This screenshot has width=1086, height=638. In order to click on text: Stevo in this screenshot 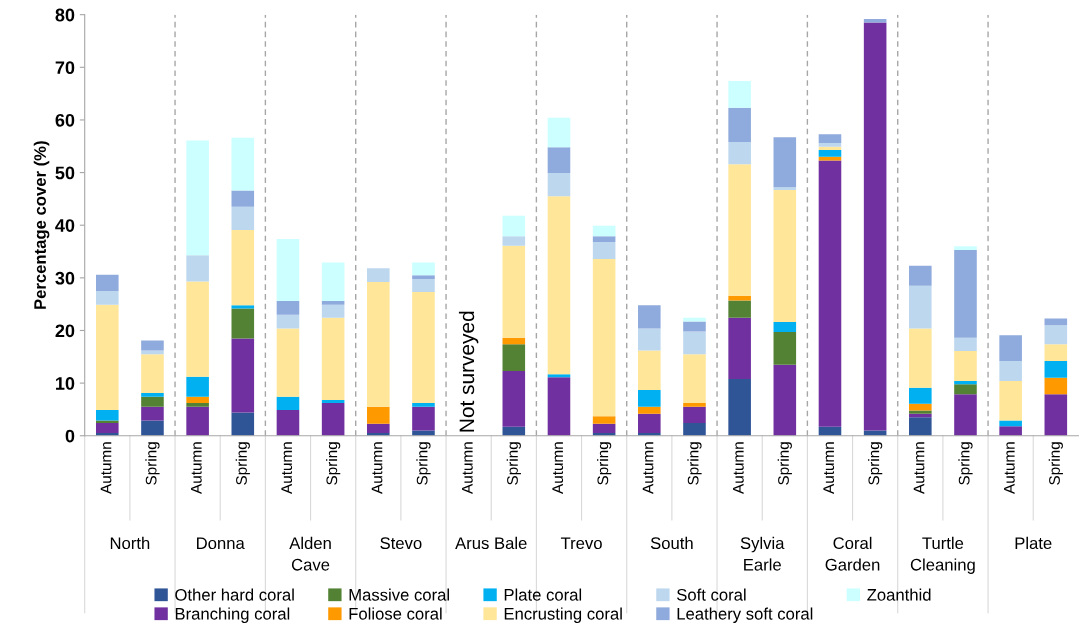, I will do `click(401, 543)`.